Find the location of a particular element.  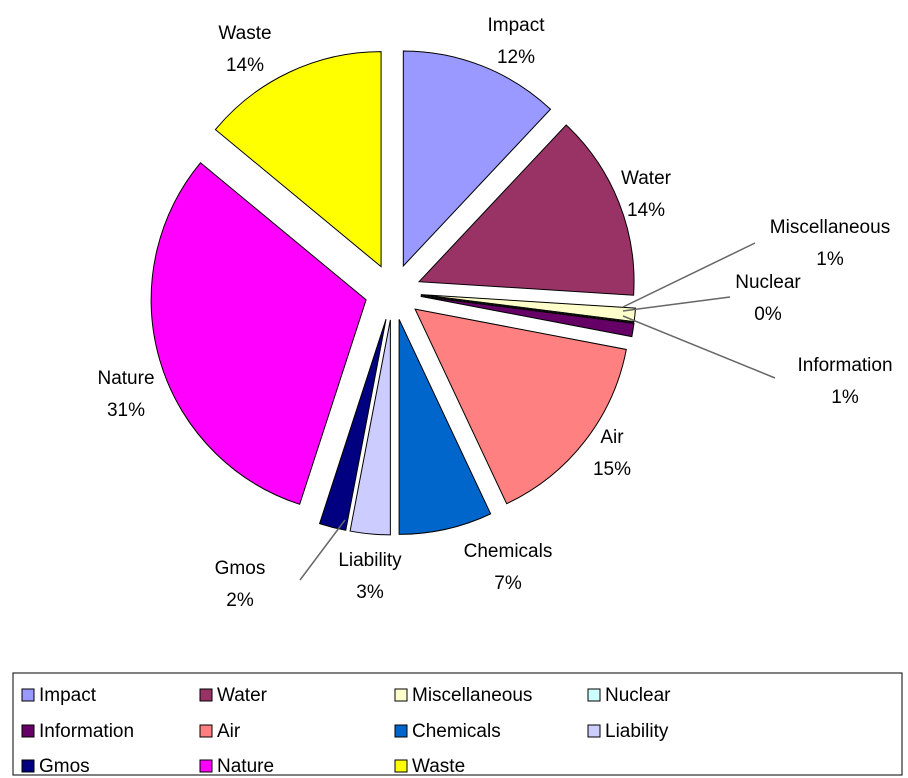

slice-label-value: 7% is located at coordinates (508, 583).